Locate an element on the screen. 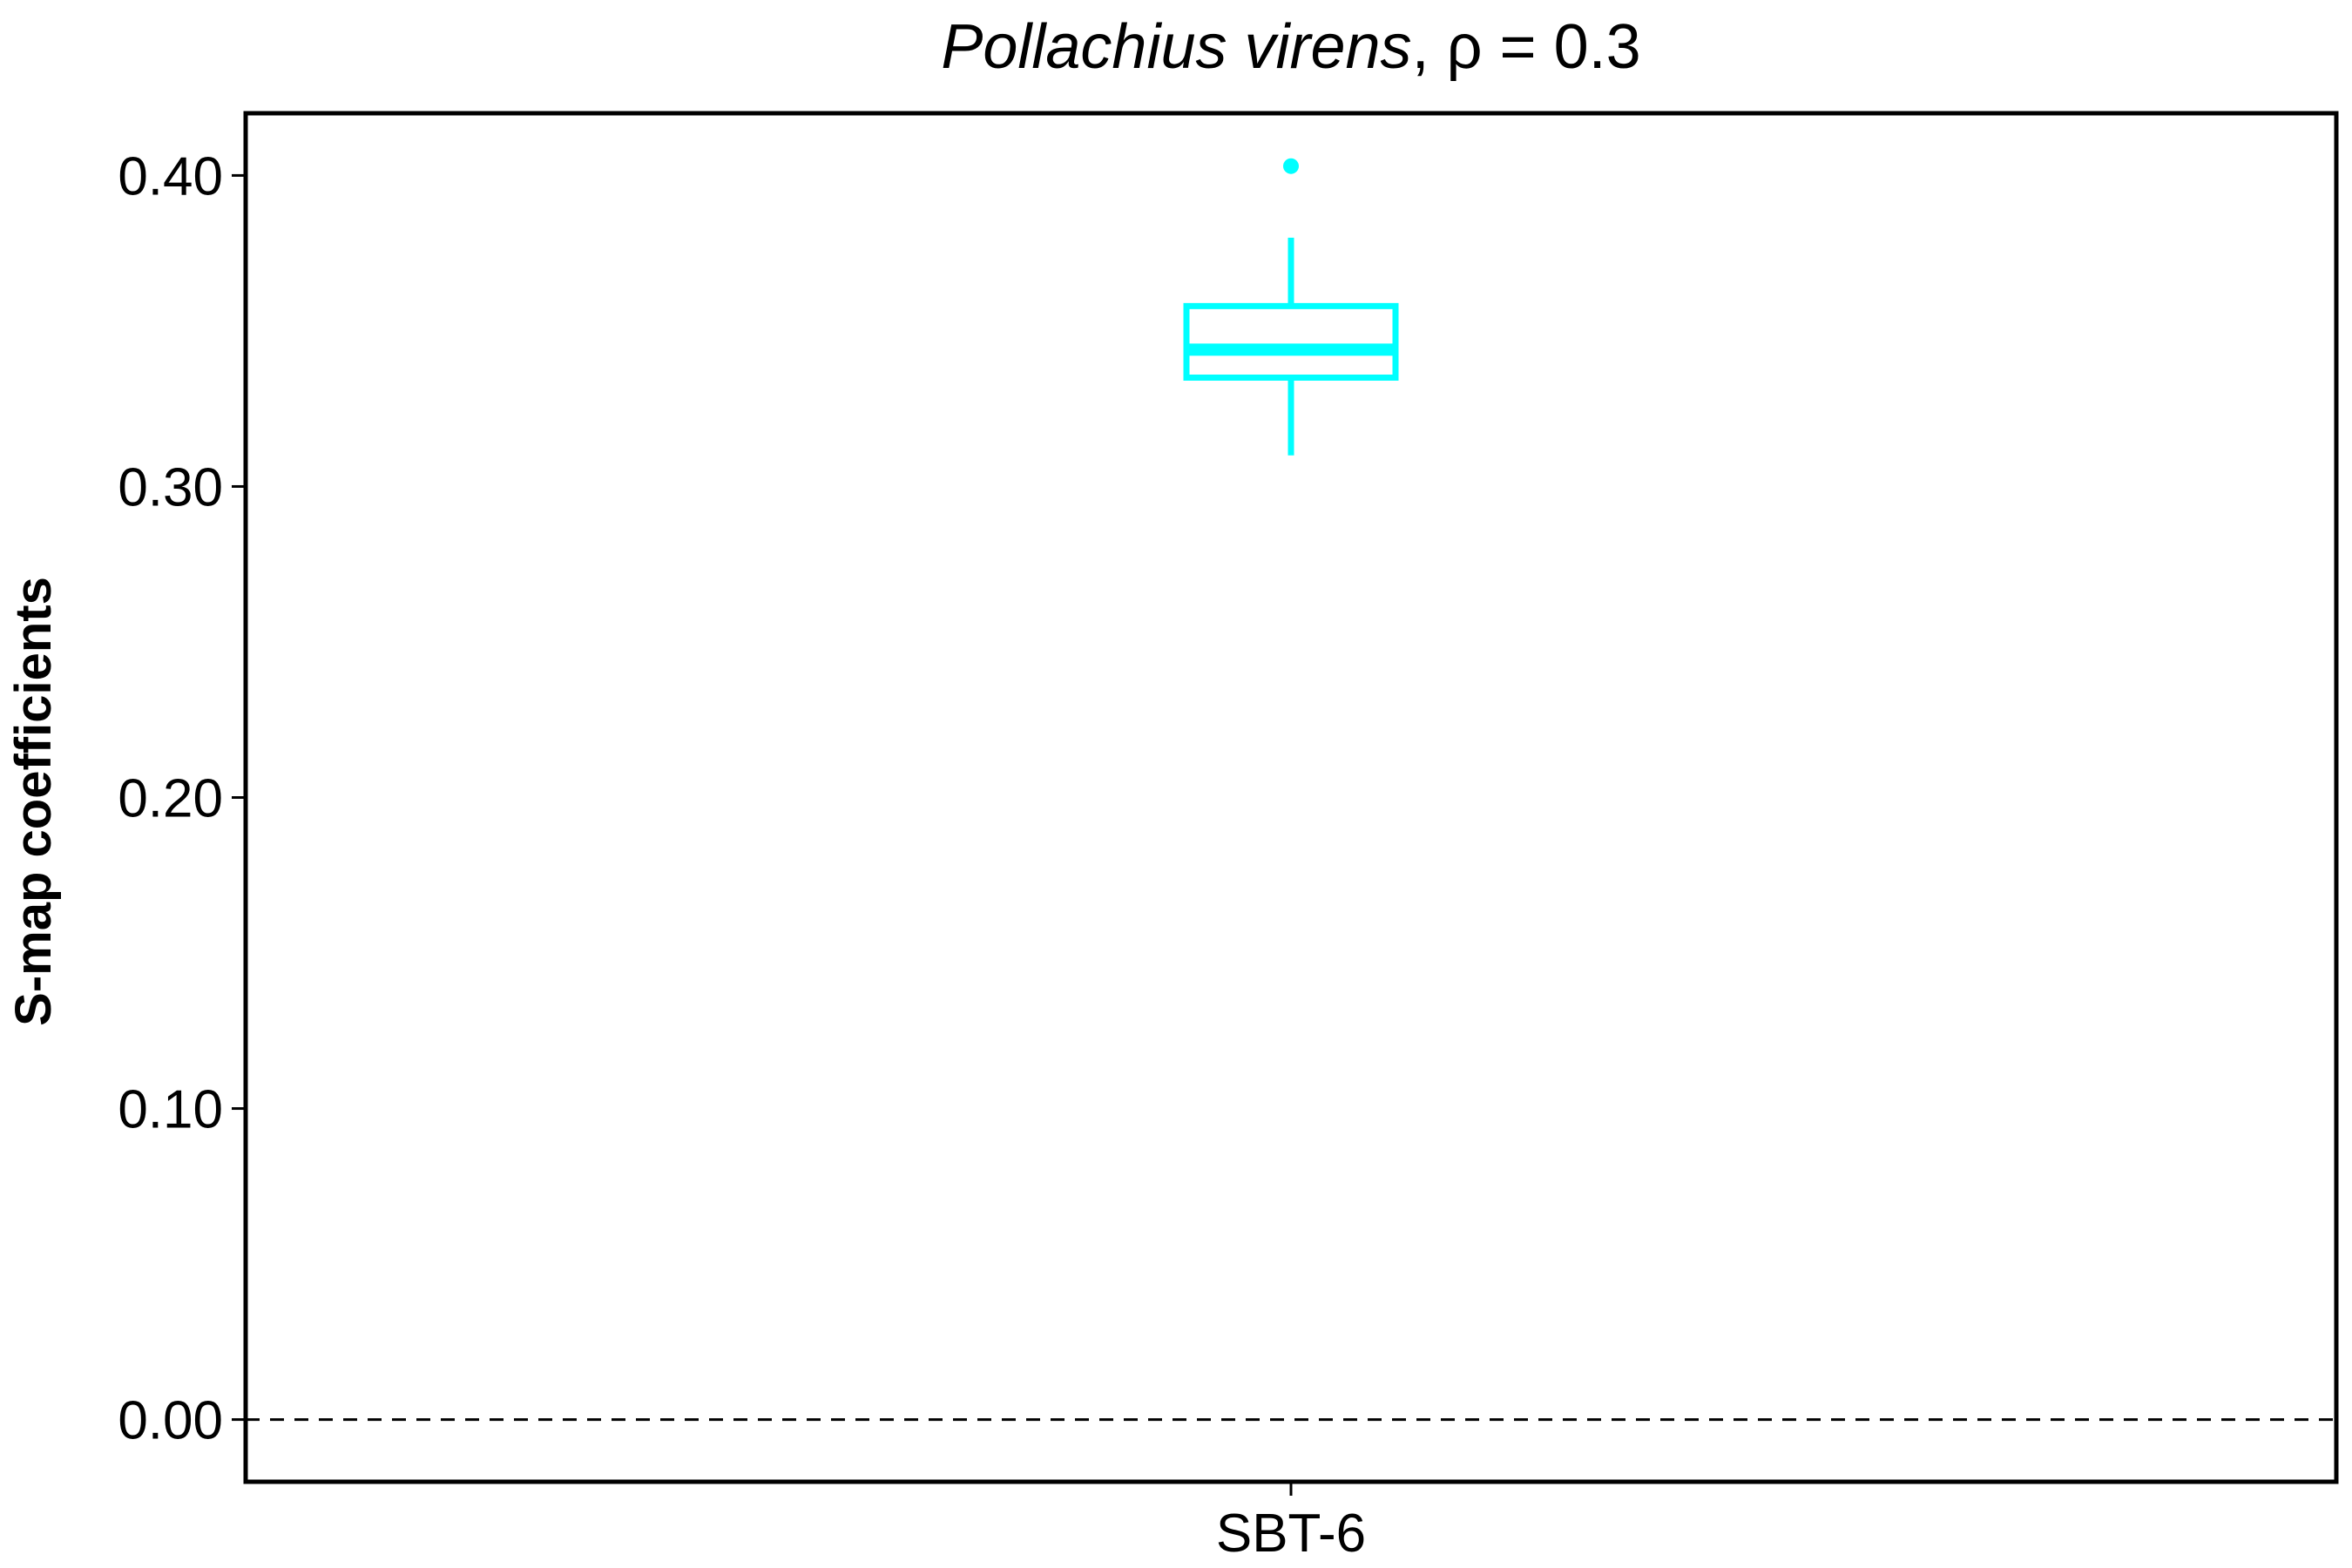 The height and width of the screenshot is (1568, 2352). chart-title-species: Pollachius virens is located at coordinates (1176, 47).